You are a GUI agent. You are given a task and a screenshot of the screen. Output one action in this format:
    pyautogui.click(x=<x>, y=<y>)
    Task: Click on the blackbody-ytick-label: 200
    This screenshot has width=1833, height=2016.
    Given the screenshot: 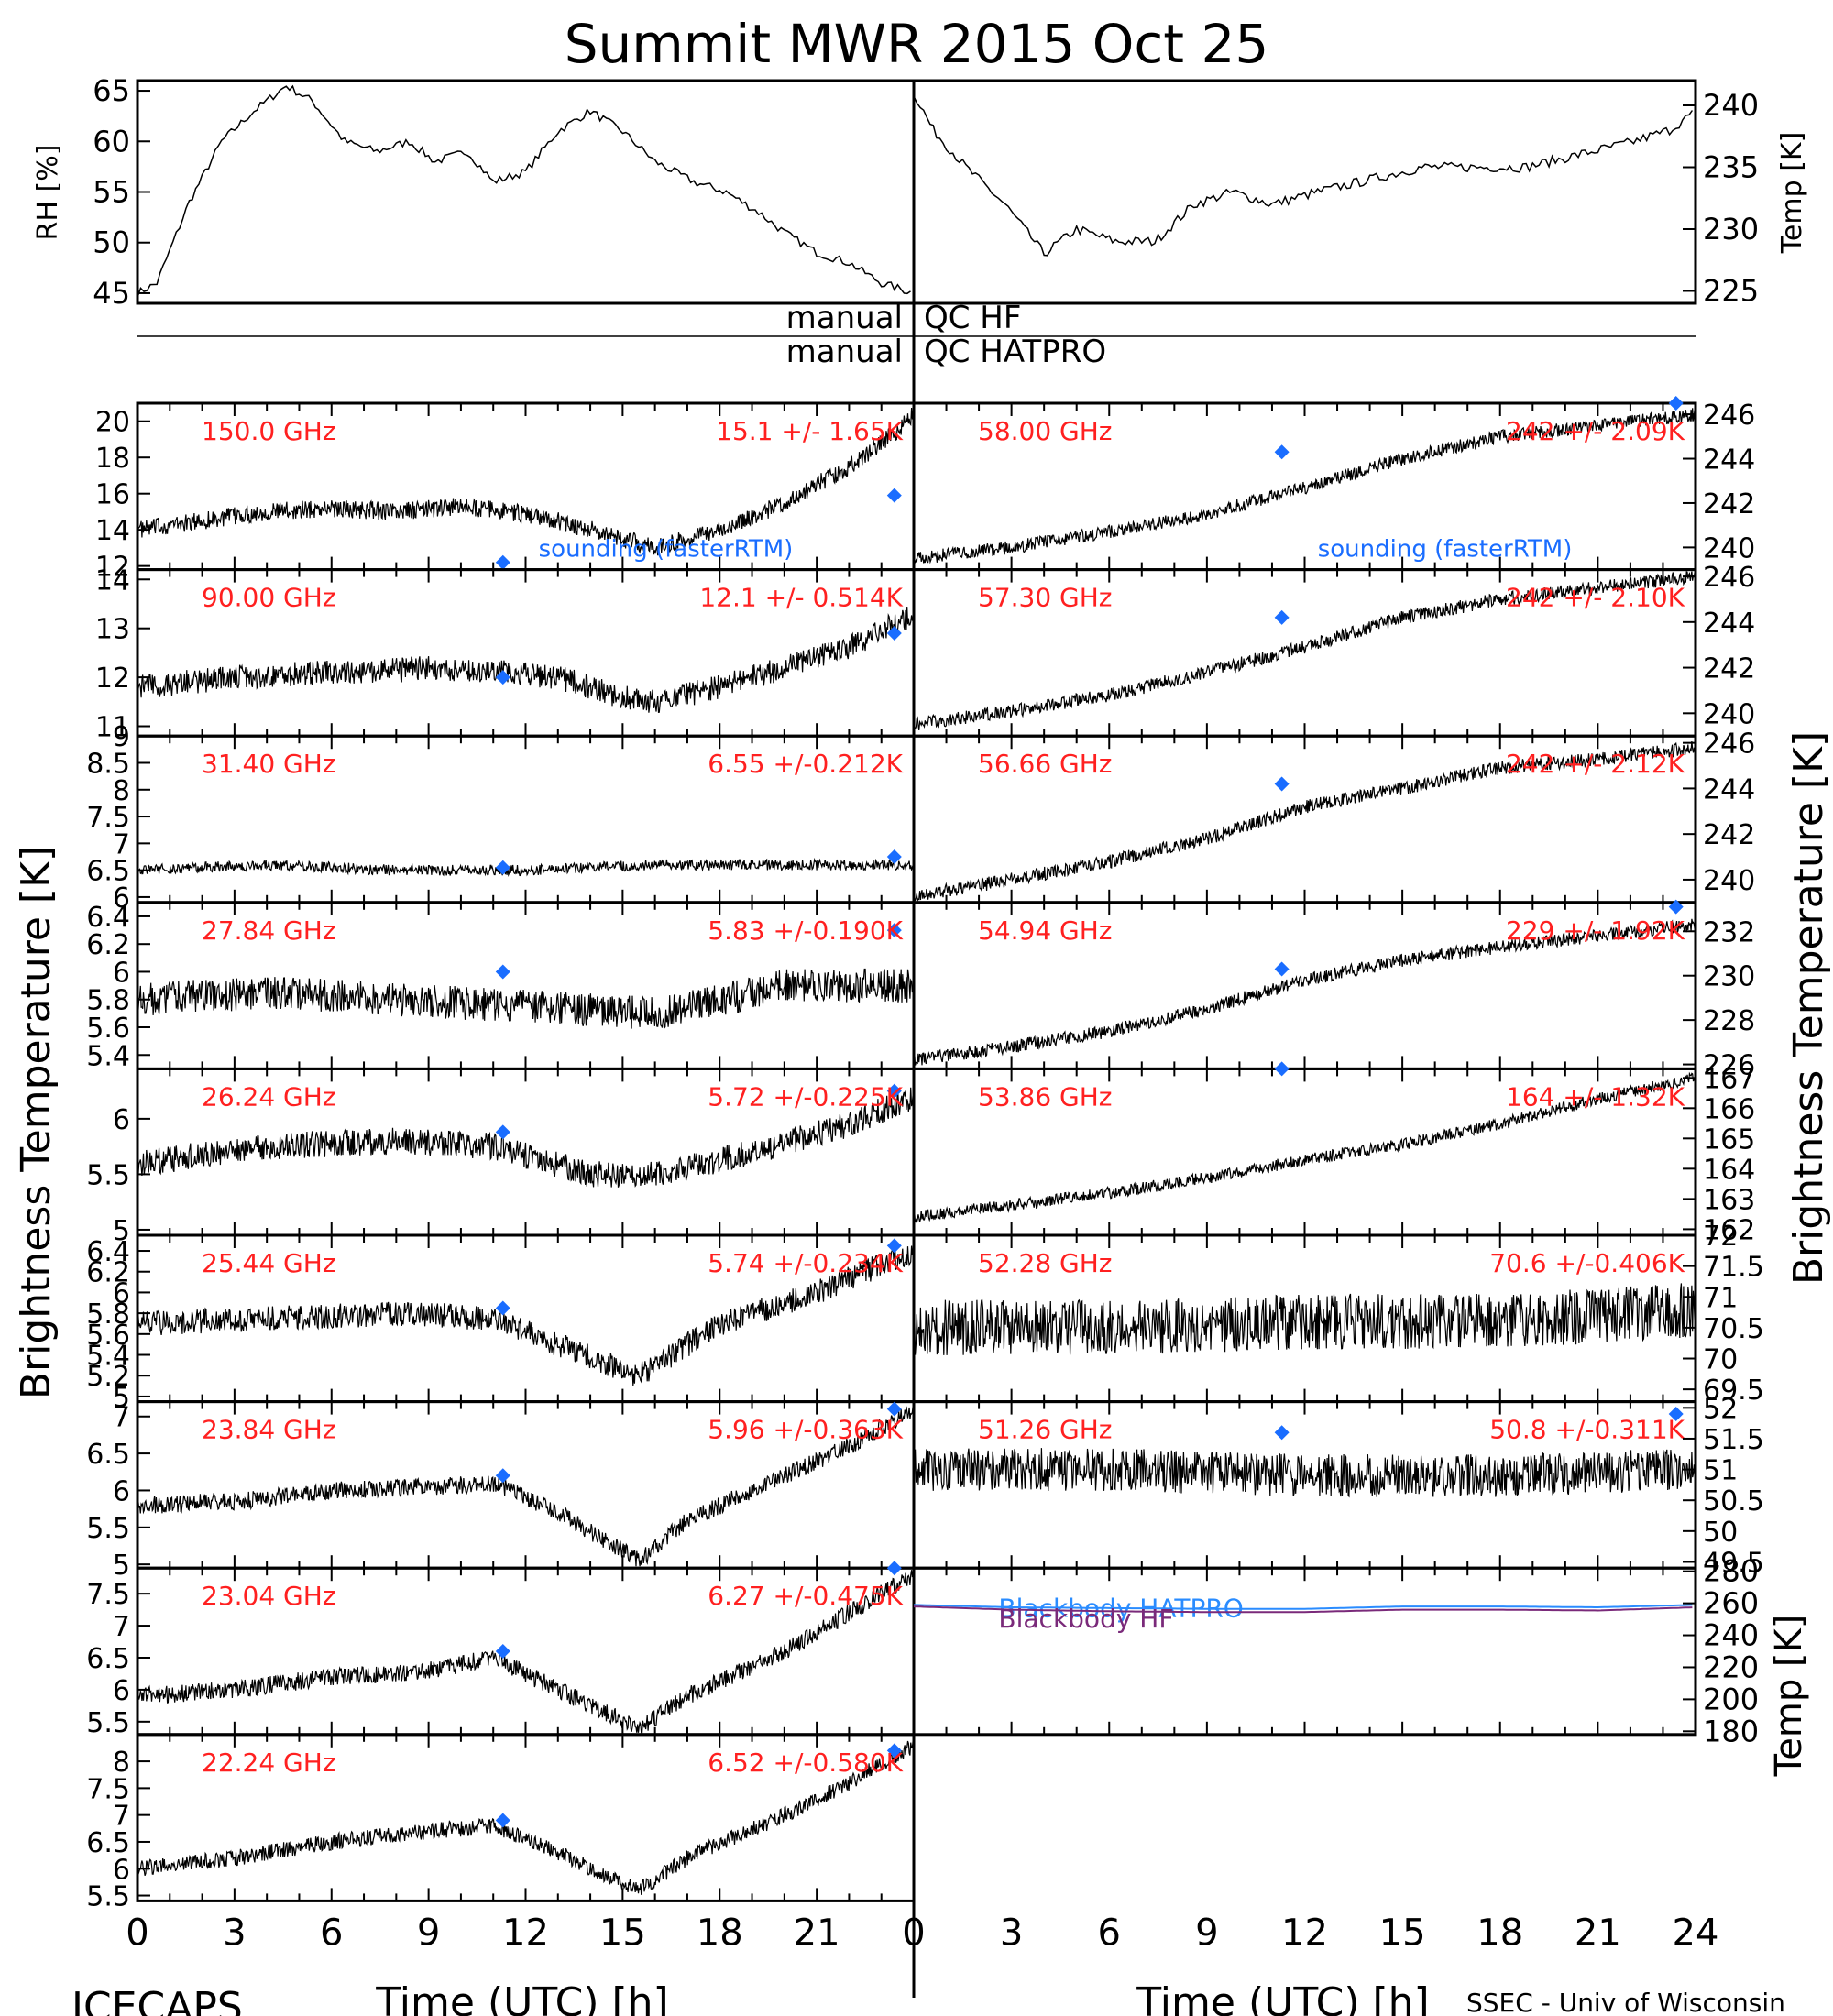 What is the action you would take?
    pyautogui.click(x=1731, y=1699)
    